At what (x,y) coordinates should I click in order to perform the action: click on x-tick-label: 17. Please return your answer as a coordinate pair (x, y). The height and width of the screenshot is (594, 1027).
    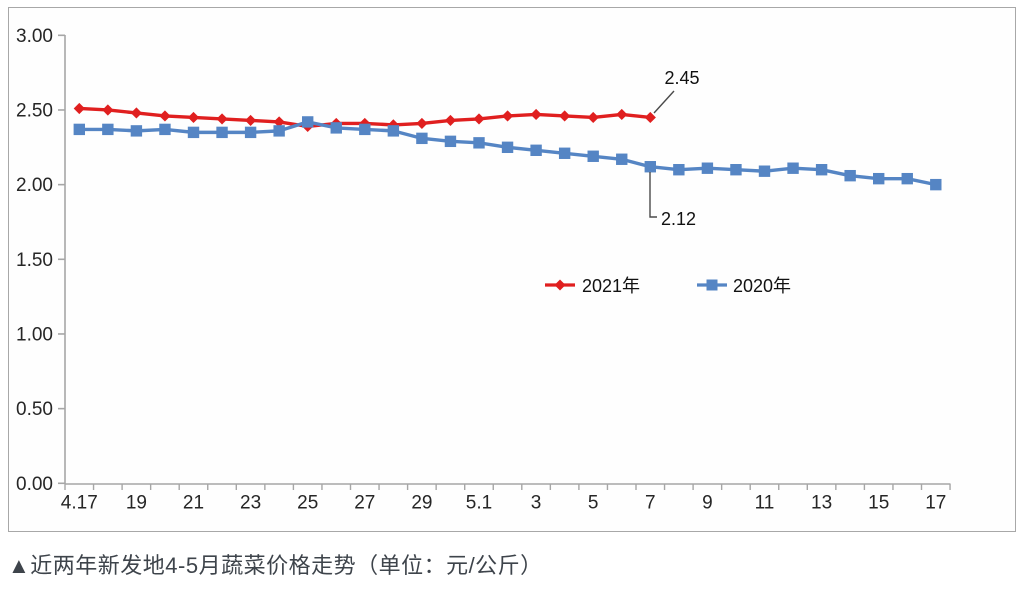
    Looking at the image, I should click on (935, 502).